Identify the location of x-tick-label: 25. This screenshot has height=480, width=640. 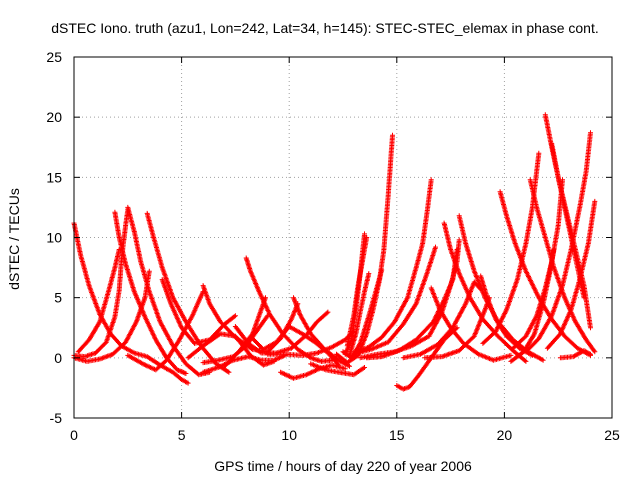
(612, 435).